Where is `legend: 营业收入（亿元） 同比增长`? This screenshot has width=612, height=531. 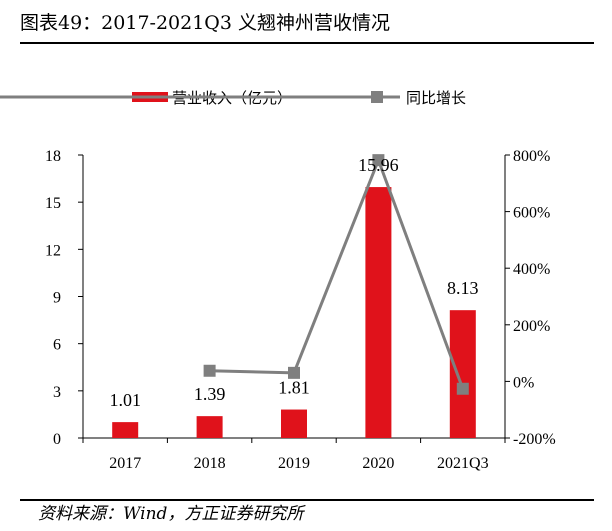 legend: 营业收入（亿元） 同比增长 is located at coordinates (233, 98).